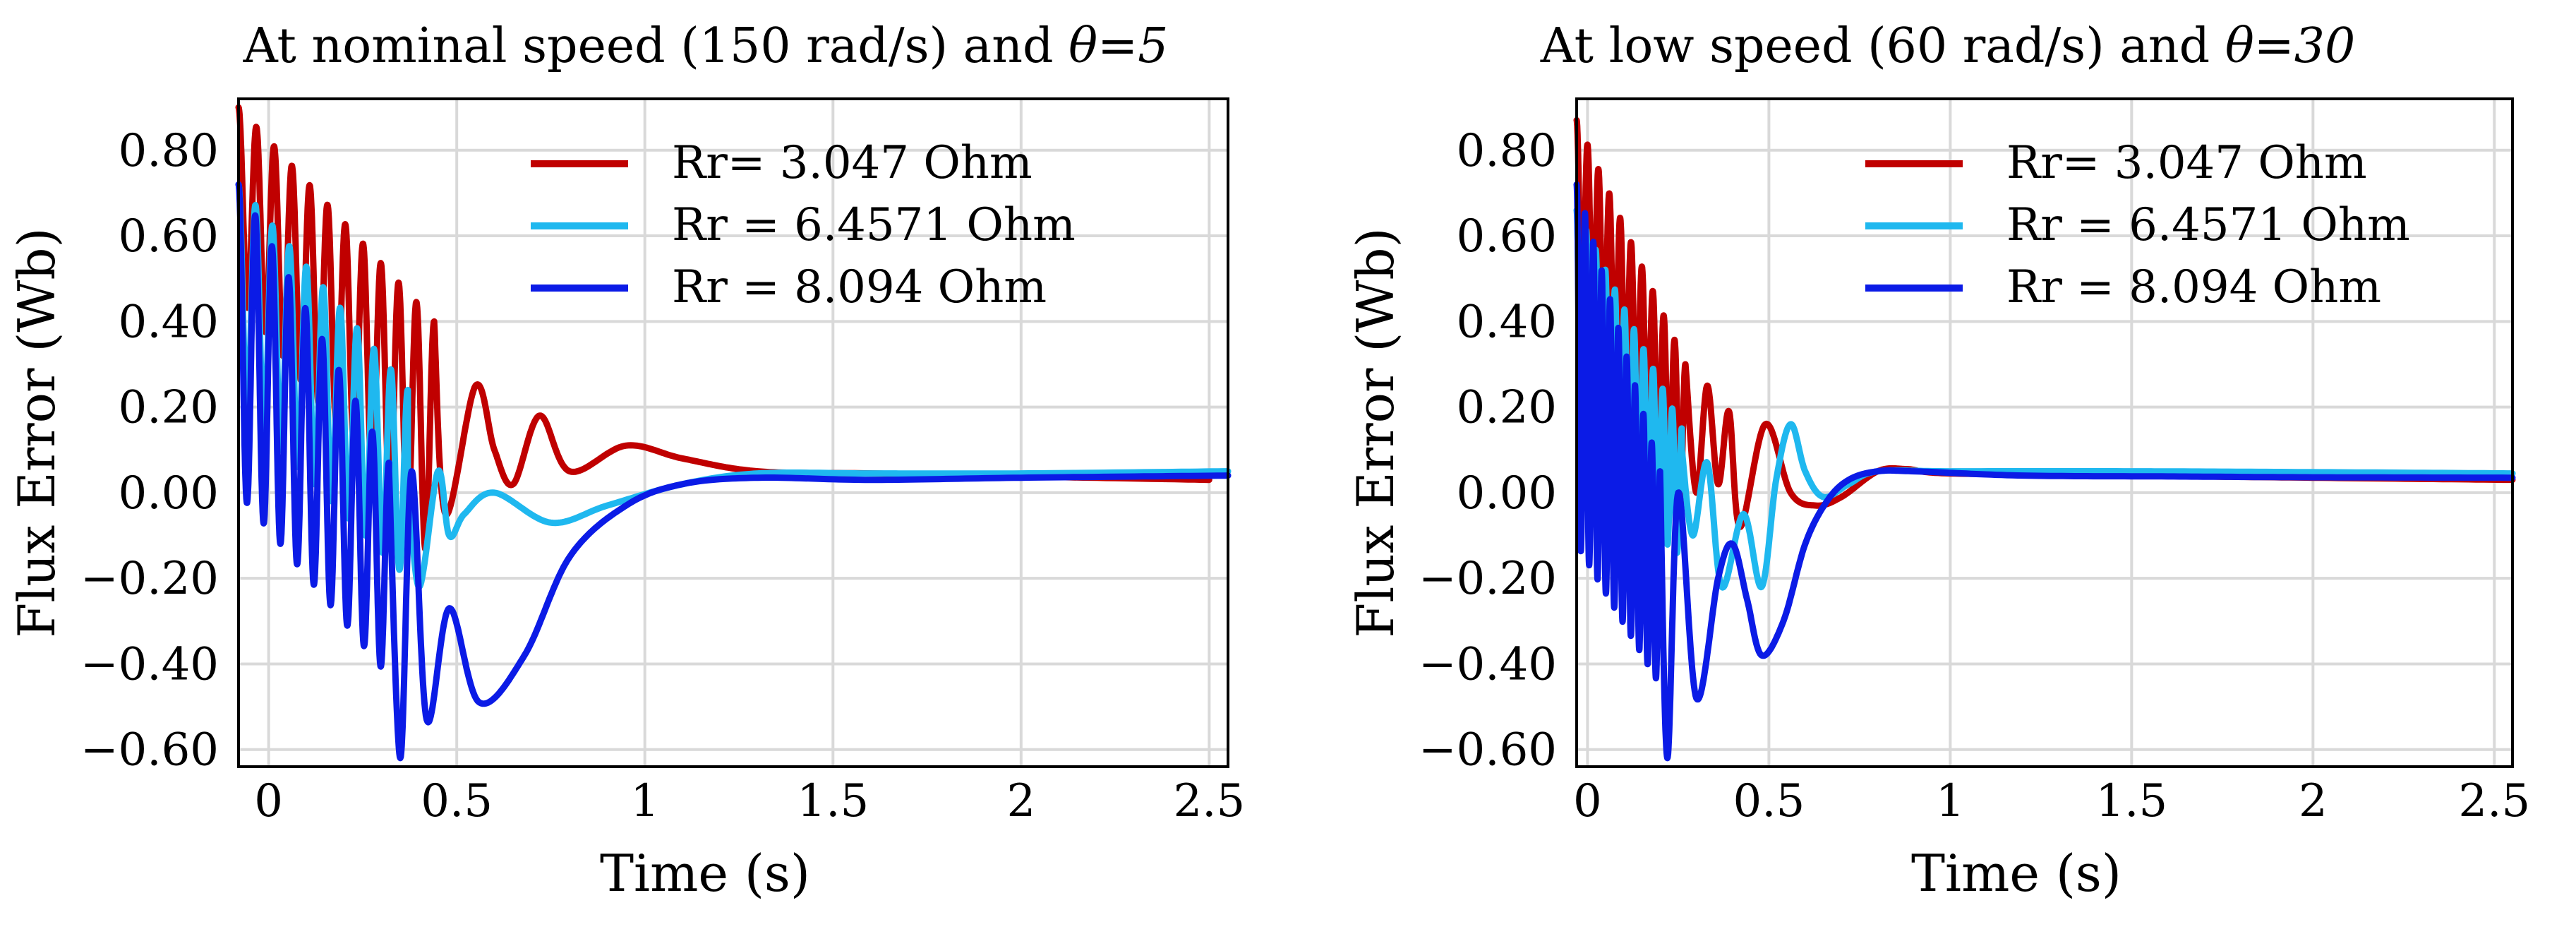 The height and width of the screenshot is (934, 2576). What do you see at coordinates (1948, 46) in the screenshot?
I see `chart-title: At low speed (60 rad/s) and θ=30` at bounding box center [1948, 46].